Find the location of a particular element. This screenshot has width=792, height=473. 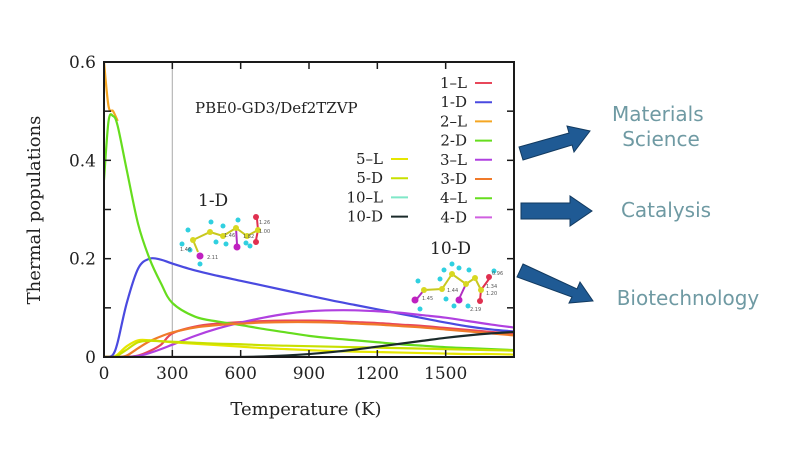

legend-label: 1-D is located at coordinates (453, 102).